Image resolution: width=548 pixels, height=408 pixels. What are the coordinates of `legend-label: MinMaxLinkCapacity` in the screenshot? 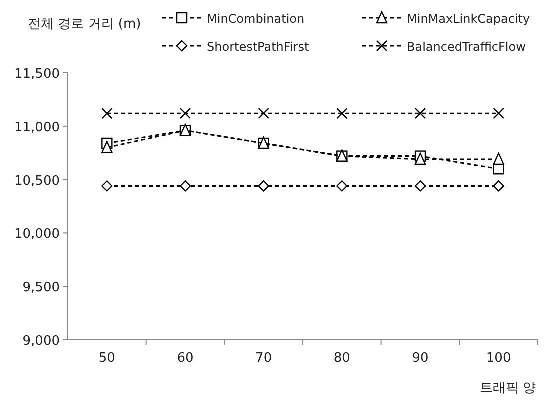 It's located at (468, 19).